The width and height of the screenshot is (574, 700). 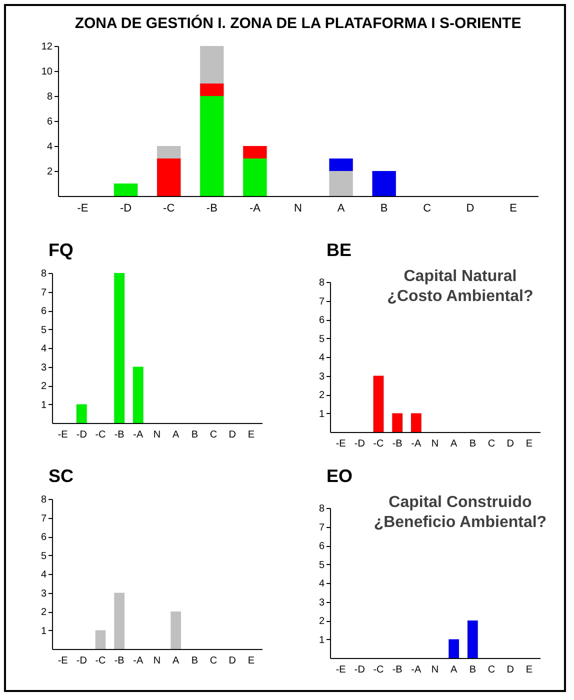 I want to click on chart-title: FQ, so click(x=61, y=250).